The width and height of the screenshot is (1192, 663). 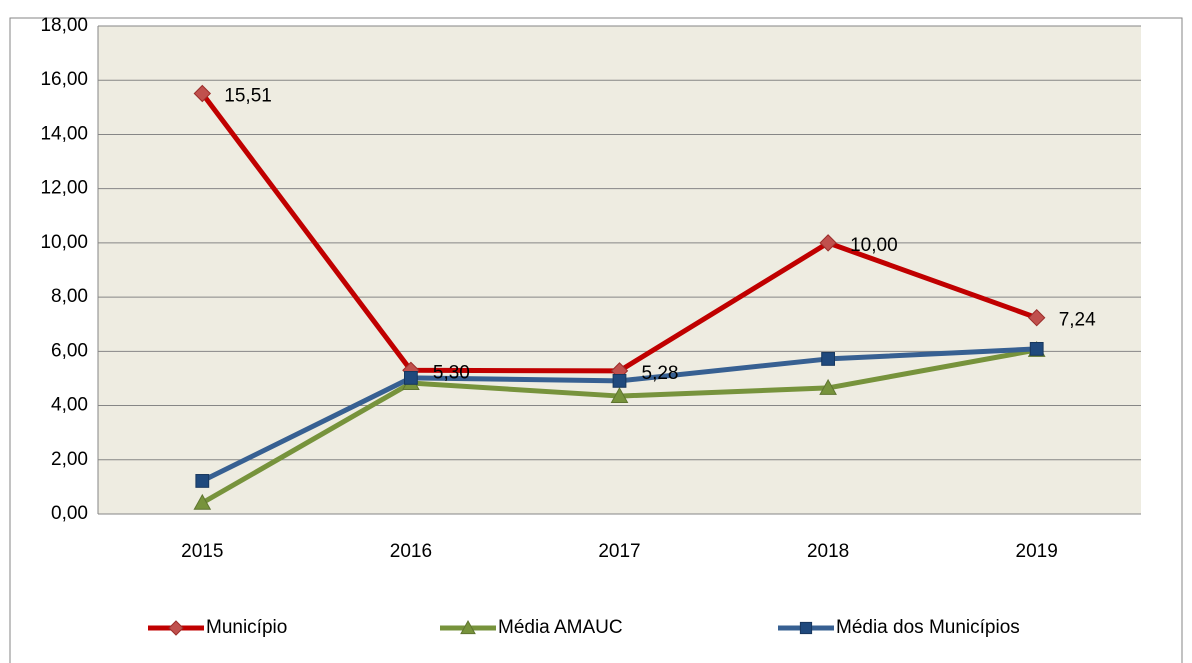 What do you see at coordinates (411, 551) in the screenshot?
I see `x-tick-label: 2016` at bounding box center [411, 551].